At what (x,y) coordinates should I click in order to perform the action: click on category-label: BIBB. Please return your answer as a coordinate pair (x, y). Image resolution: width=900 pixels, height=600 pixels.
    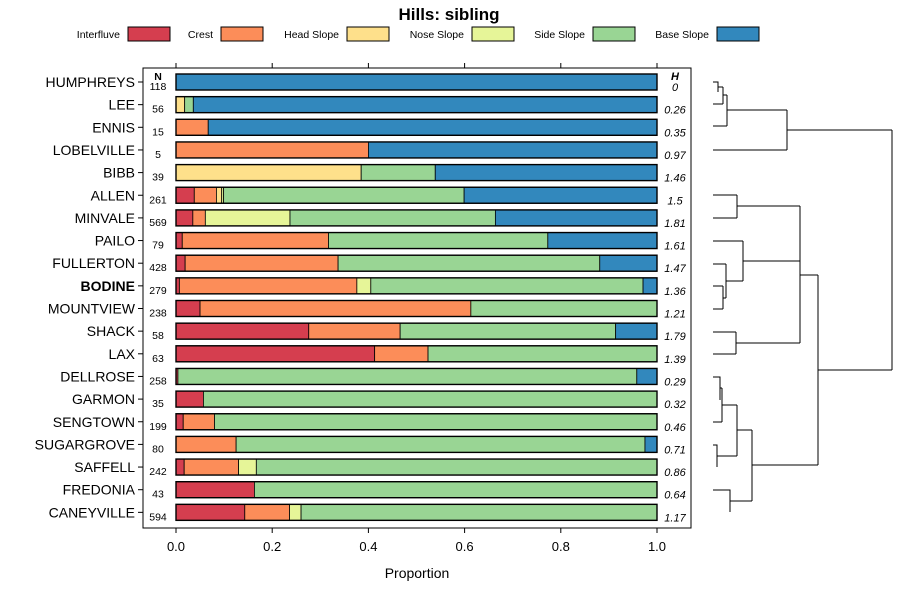
    Looking at the image, I should click on (119, 173).